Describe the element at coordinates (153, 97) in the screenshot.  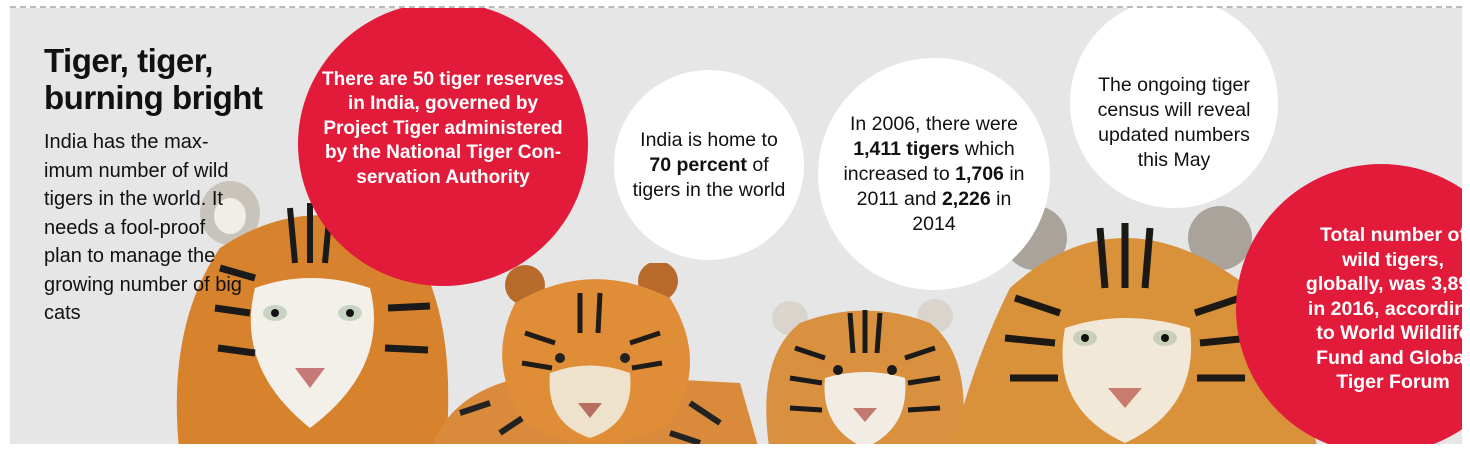
I see `title-line-2: burning bright` at that location.